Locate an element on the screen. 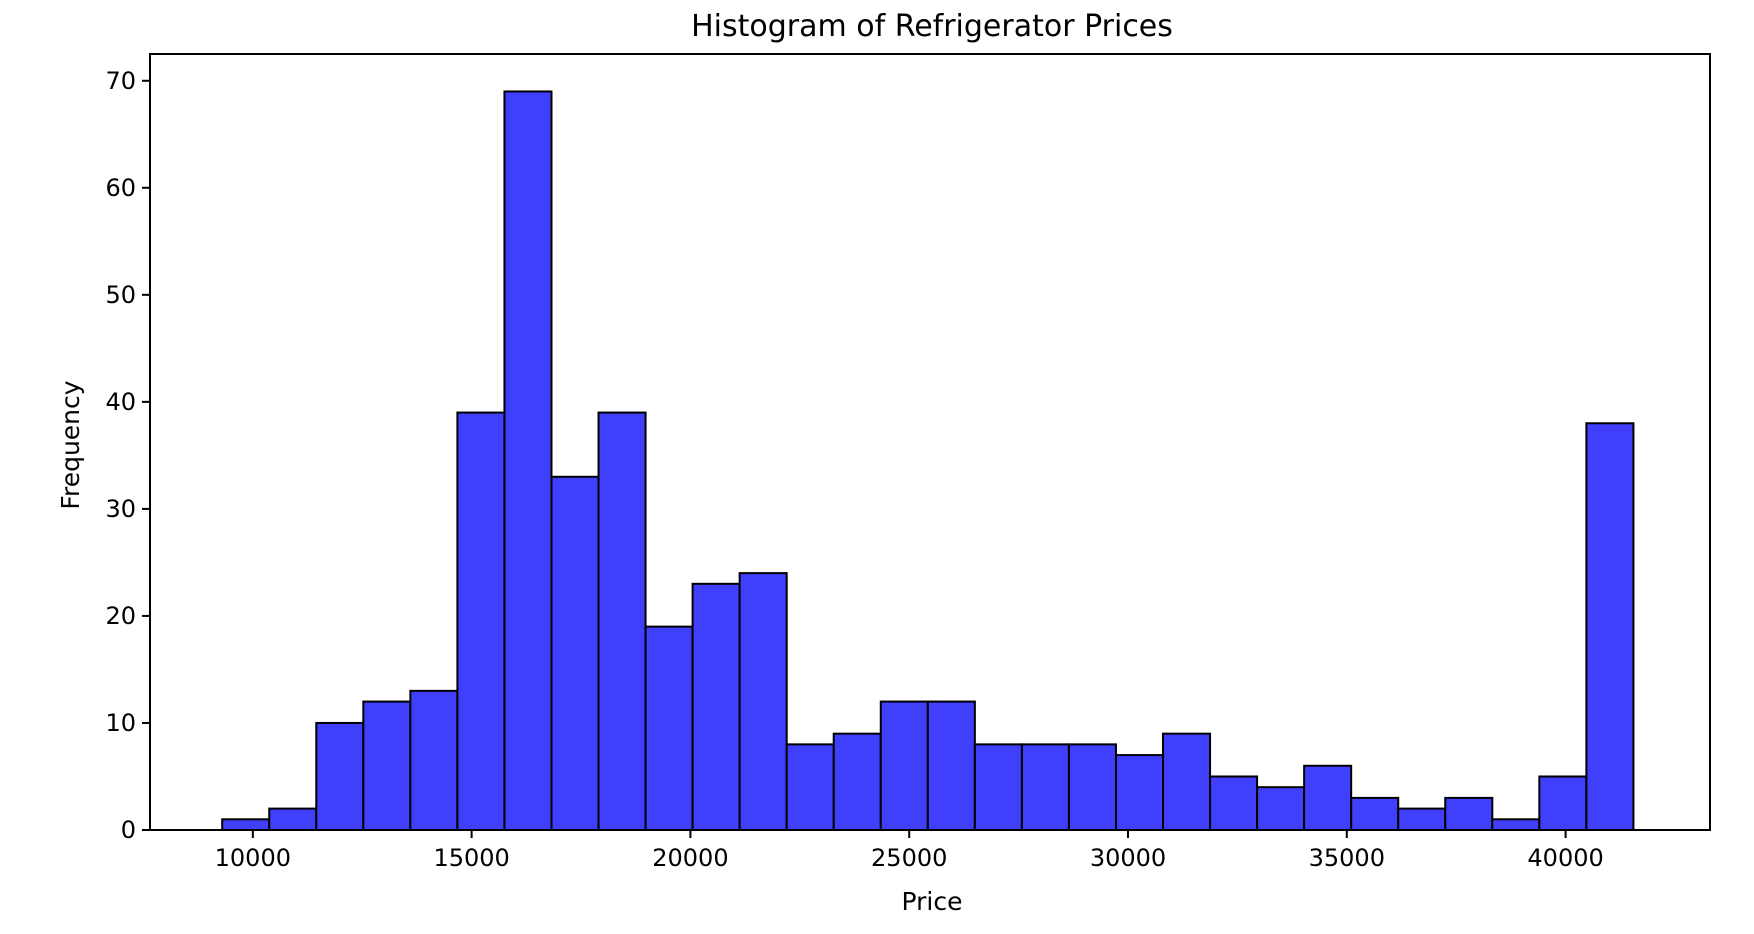  x-tick-label: 20000 is located at coordinates (690, 858).